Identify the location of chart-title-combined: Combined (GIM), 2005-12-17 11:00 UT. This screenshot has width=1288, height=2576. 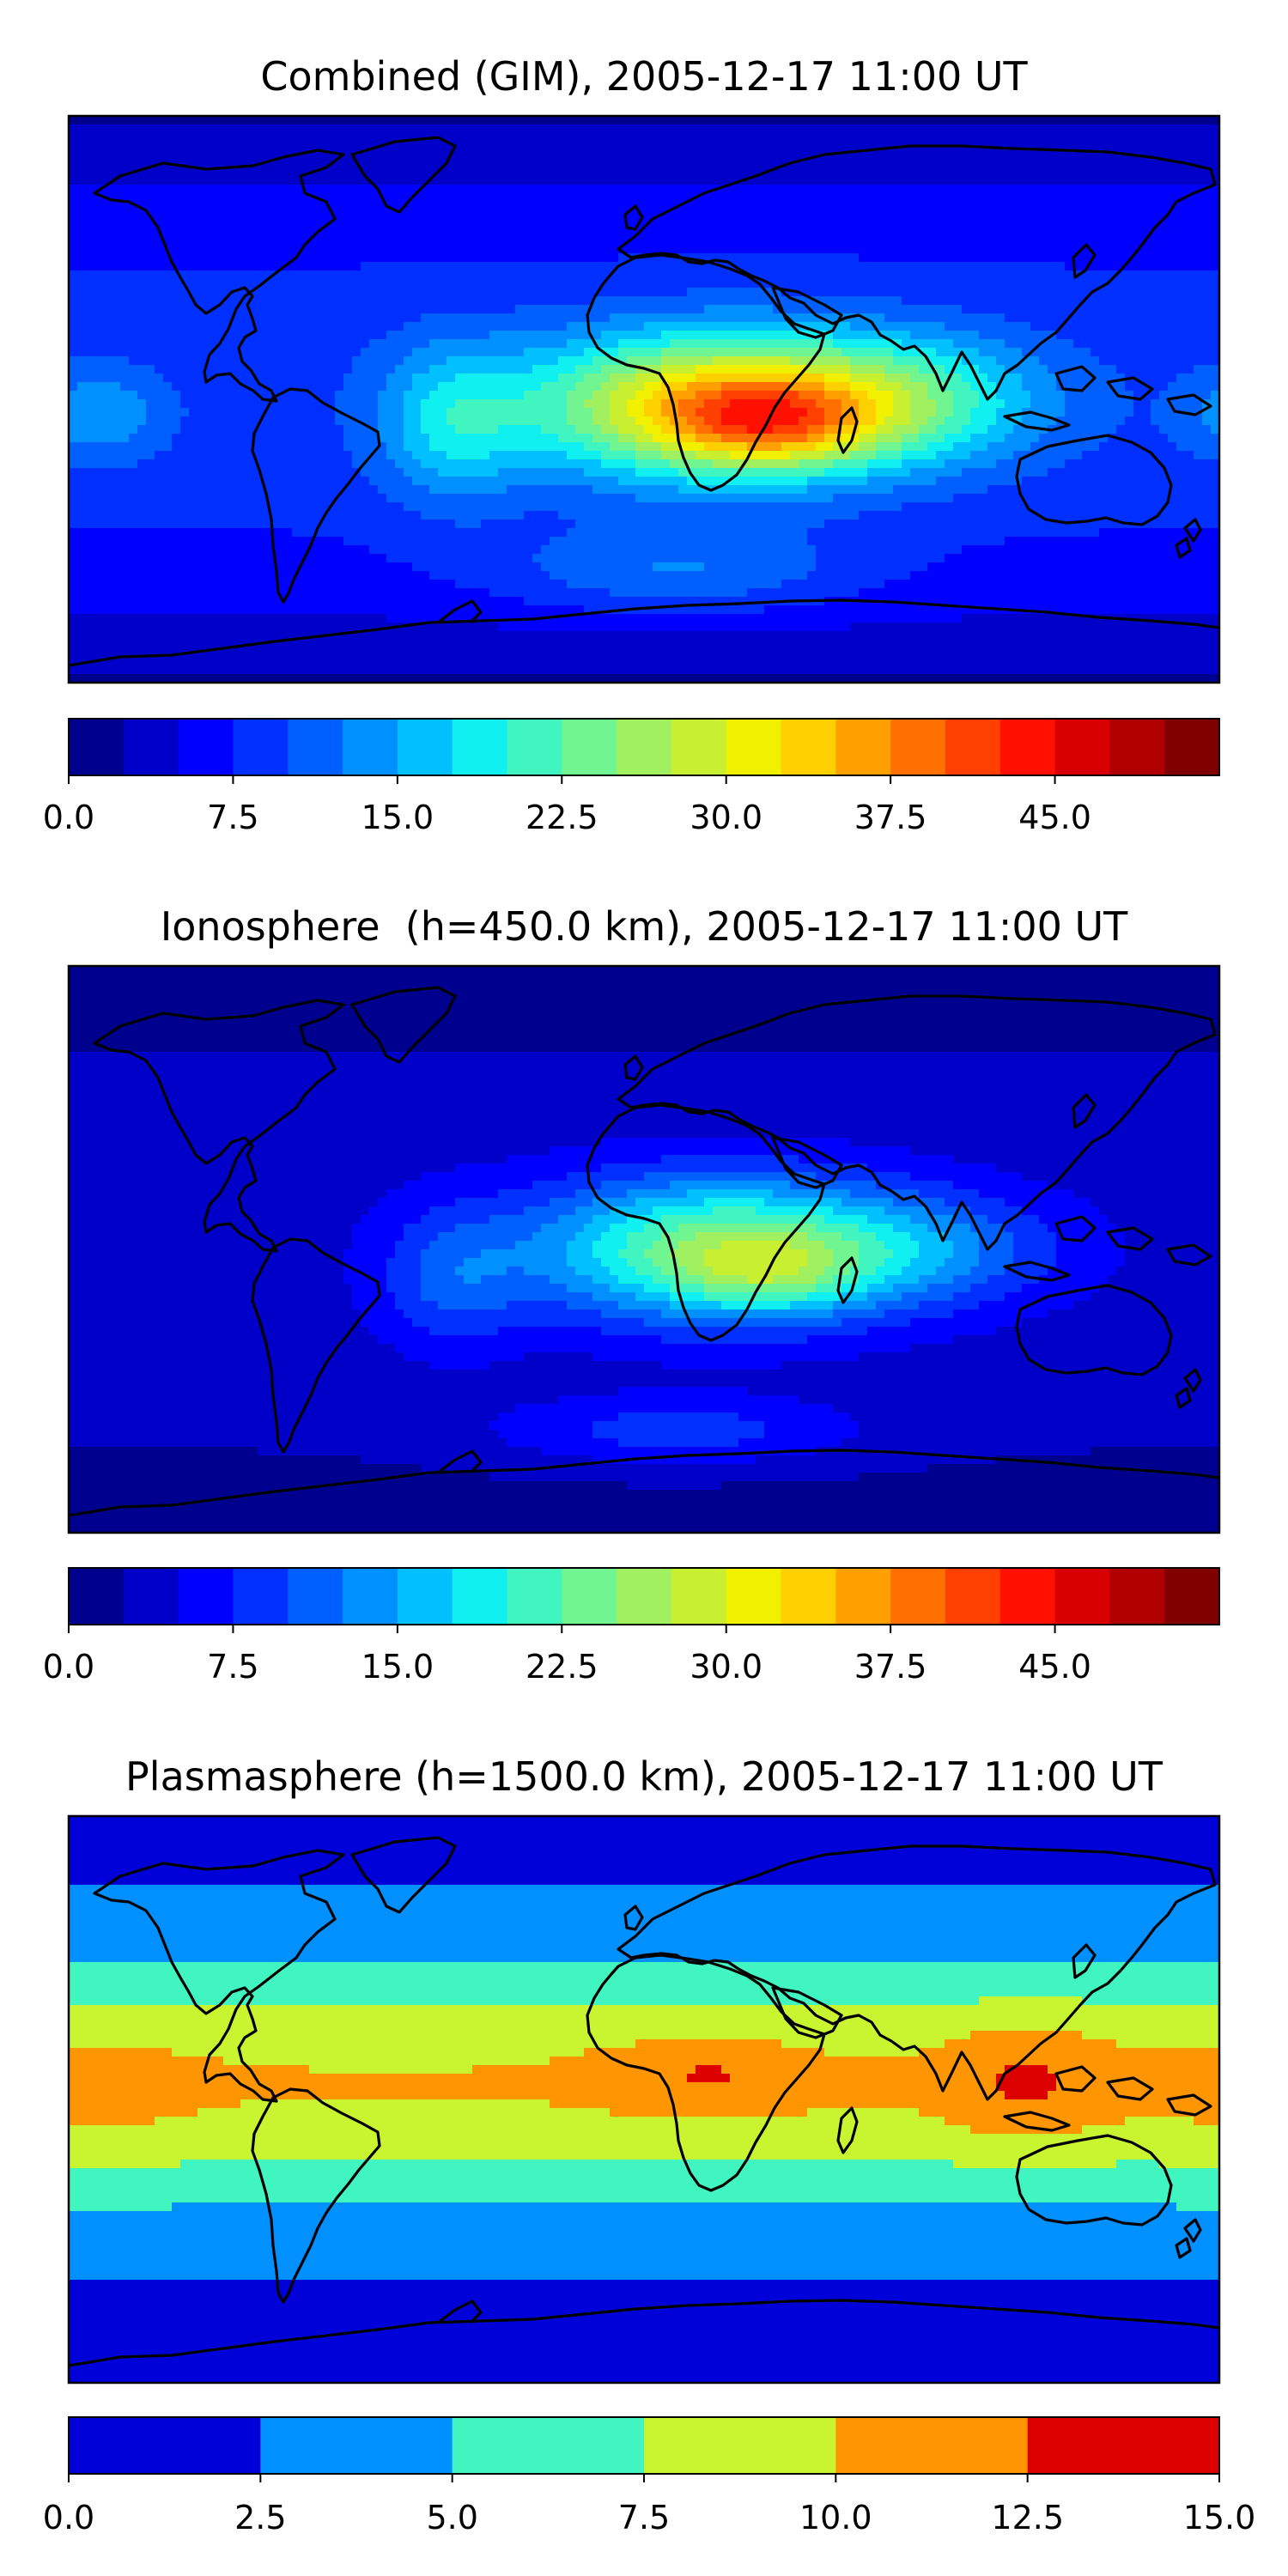
(644, 77).